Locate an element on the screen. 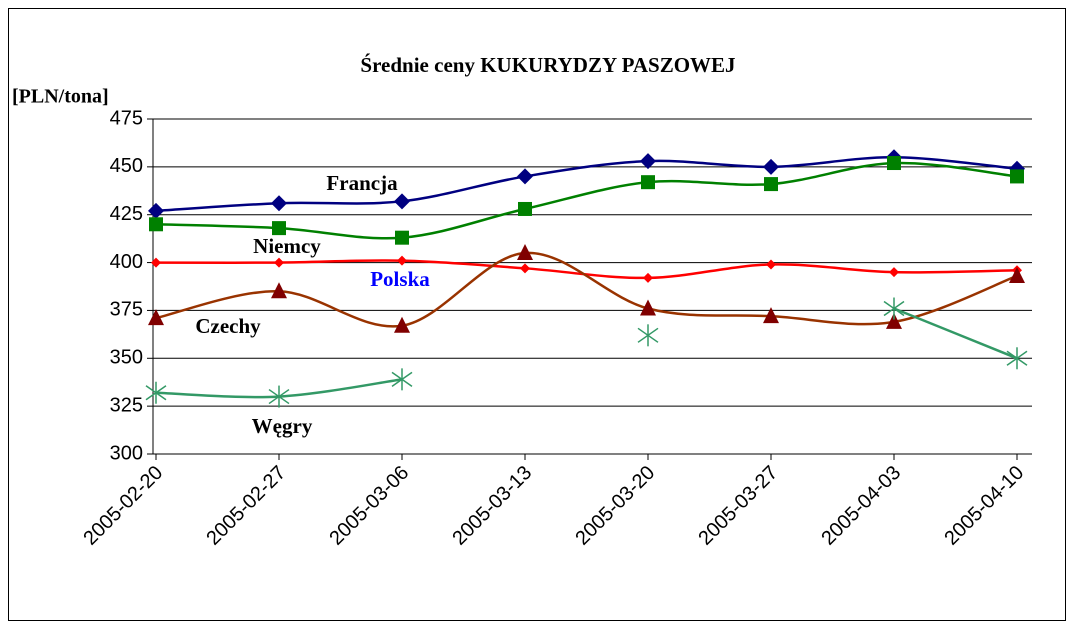 This screenshot has height=629, width=1074. y-tick-label: 450 is located at coordinates (126, 166).